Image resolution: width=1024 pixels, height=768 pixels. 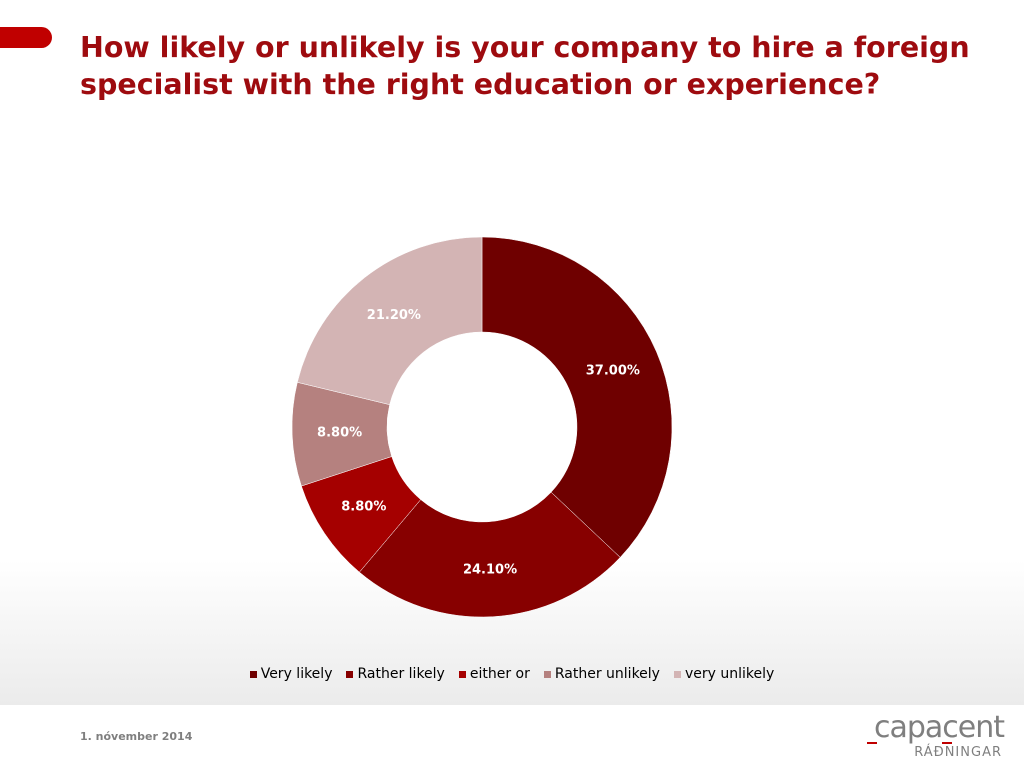 I want to click on data-label: 37.00%, so click(x=613, y=371).